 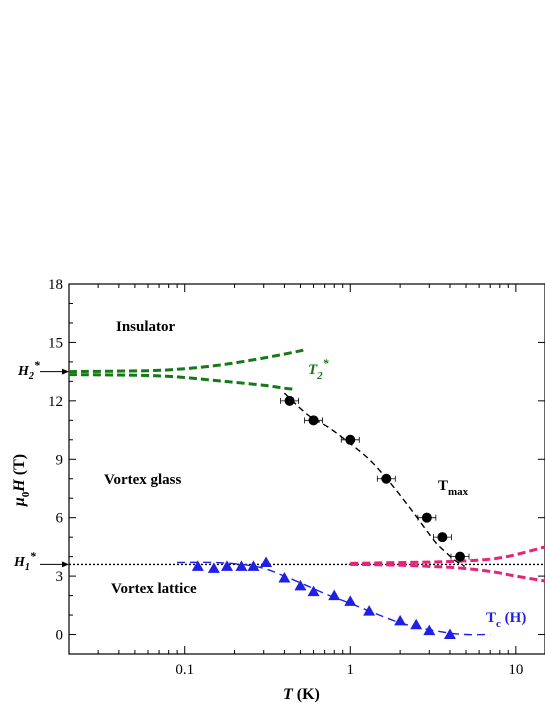 What do you see at coordinates (319, 369) in the screenshot?
I see `label-t2-star: T2*` at bounding box center [319, 369].